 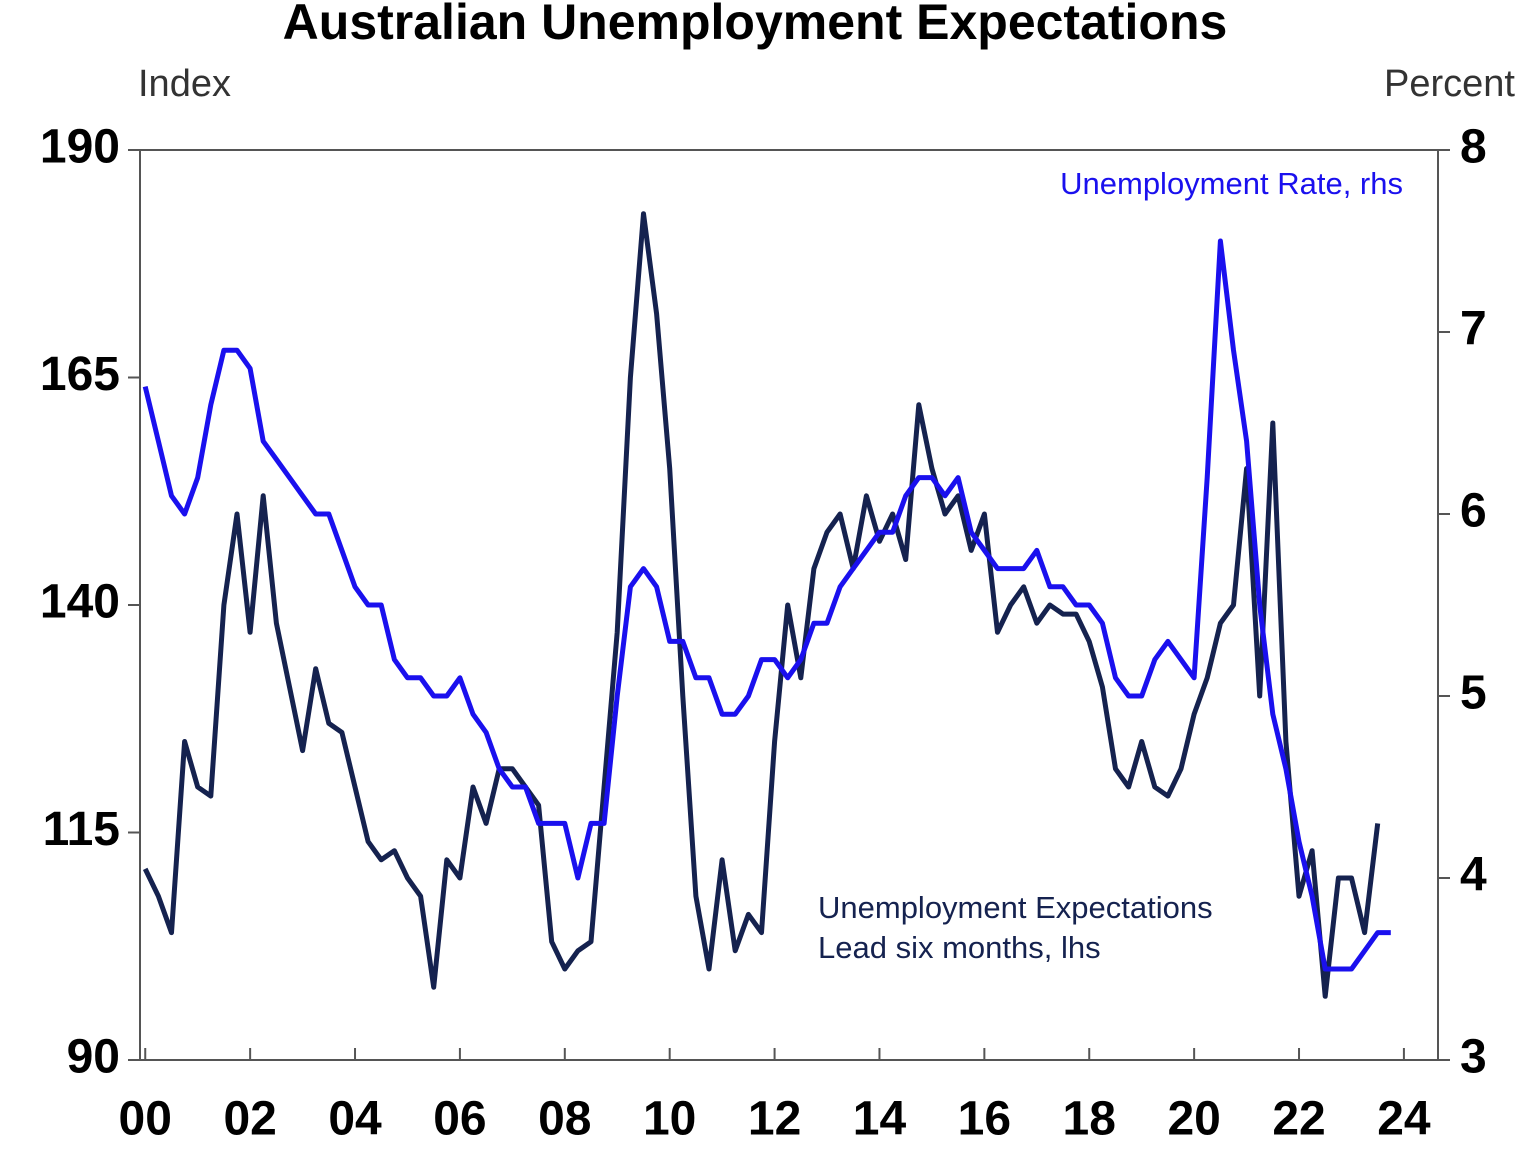 I want to click on x-tick-label: 20, so click(x=1193, y=1119).